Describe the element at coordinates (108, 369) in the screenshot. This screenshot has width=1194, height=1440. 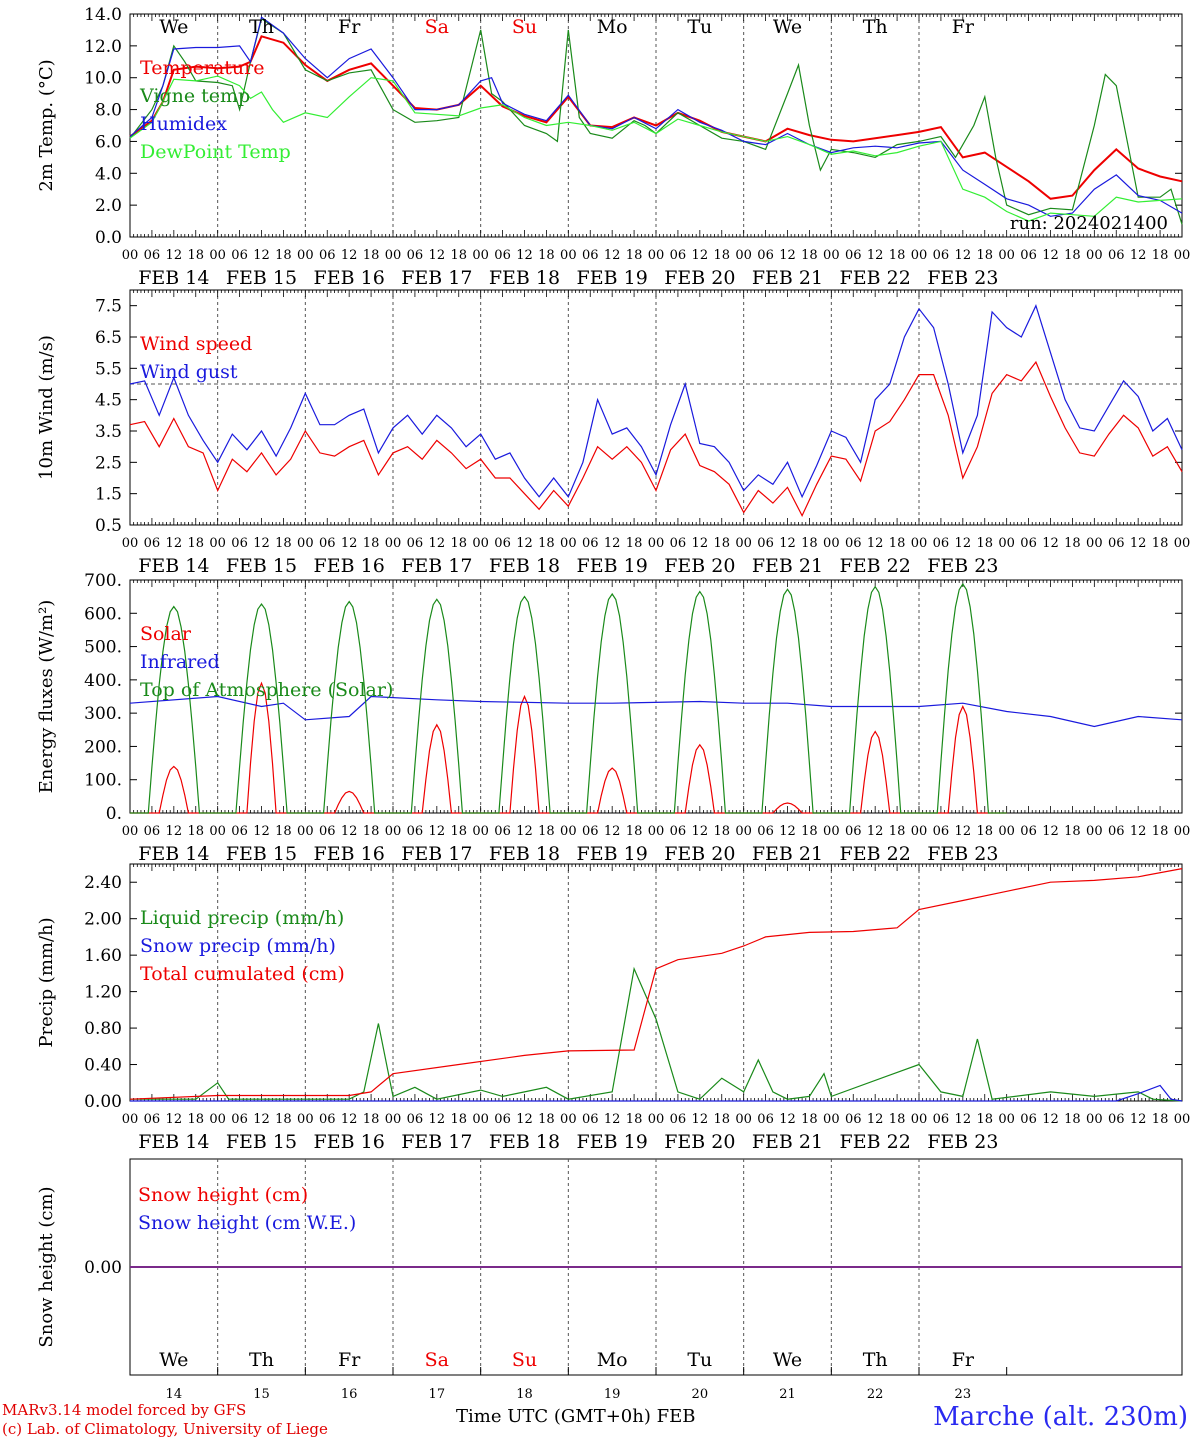
I see `y-tick-label: 5.5` at that location.